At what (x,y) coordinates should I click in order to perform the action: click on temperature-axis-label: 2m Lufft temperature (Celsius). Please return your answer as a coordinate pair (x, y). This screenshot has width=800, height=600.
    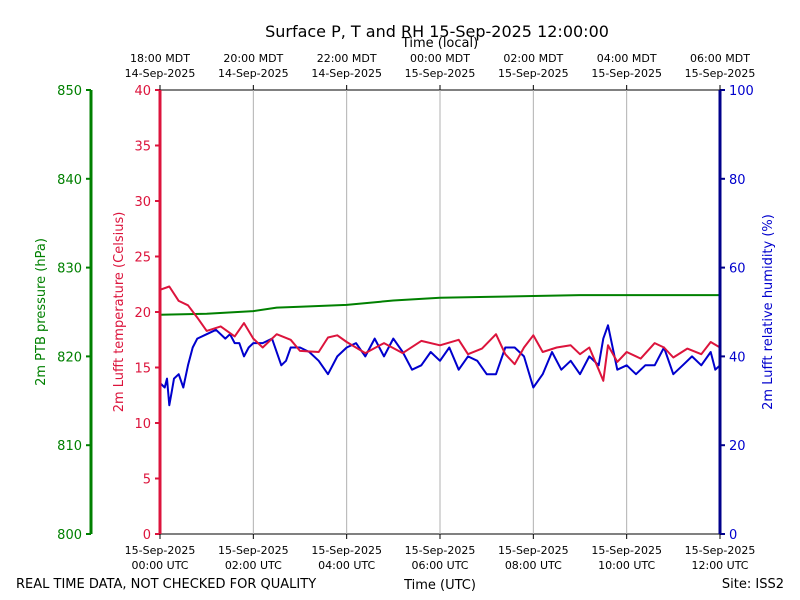
    Looking at the image, I should click on (119, 312).